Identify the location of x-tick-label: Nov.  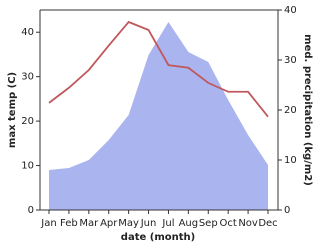
(248, 223).